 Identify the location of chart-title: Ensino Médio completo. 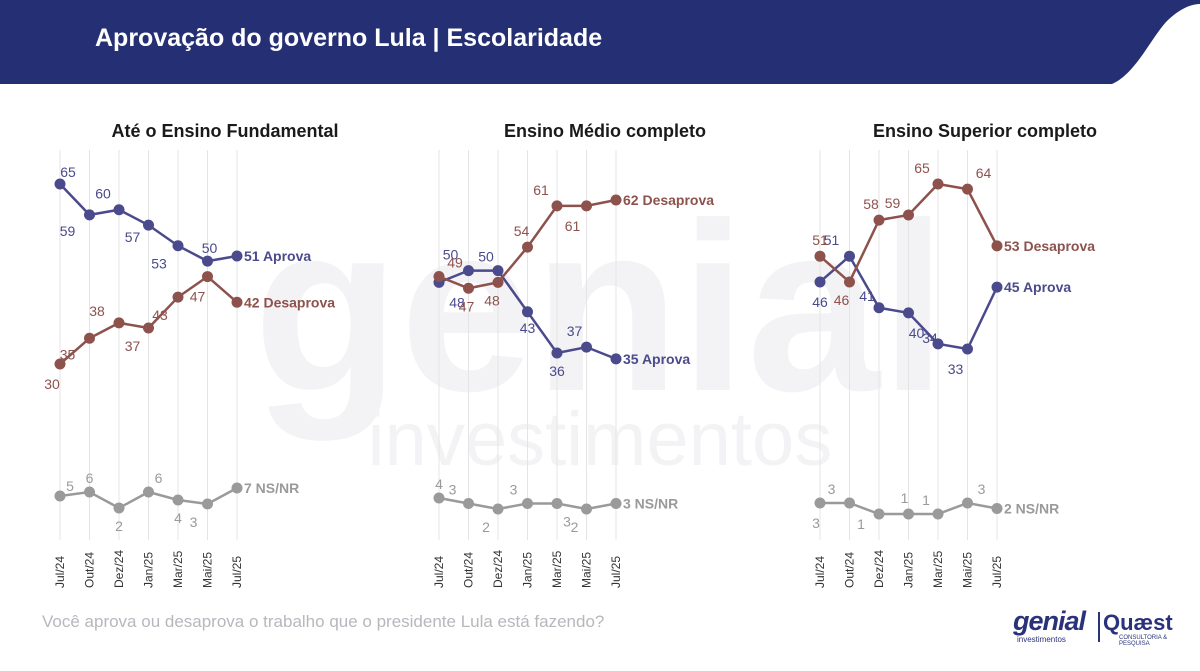
(605, 131).